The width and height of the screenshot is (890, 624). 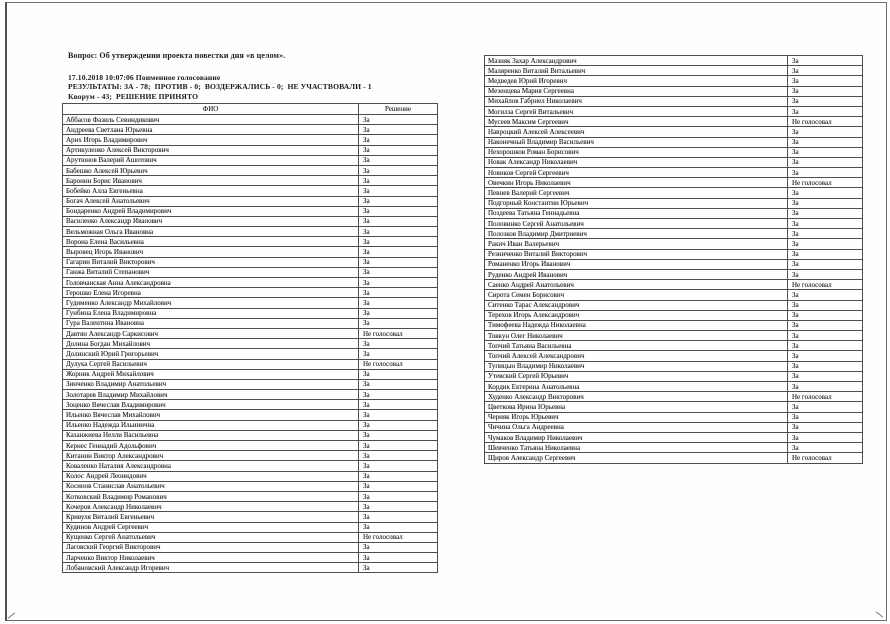 I want to click on vote-row: Нехорошков Роман Борисович За, so click(x=673, y=152).